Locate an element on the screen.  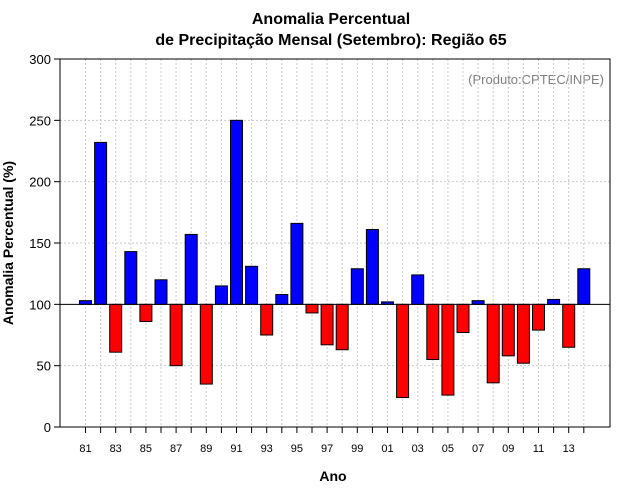
x-tick-label: 83 is located at coordinates (116, 449).